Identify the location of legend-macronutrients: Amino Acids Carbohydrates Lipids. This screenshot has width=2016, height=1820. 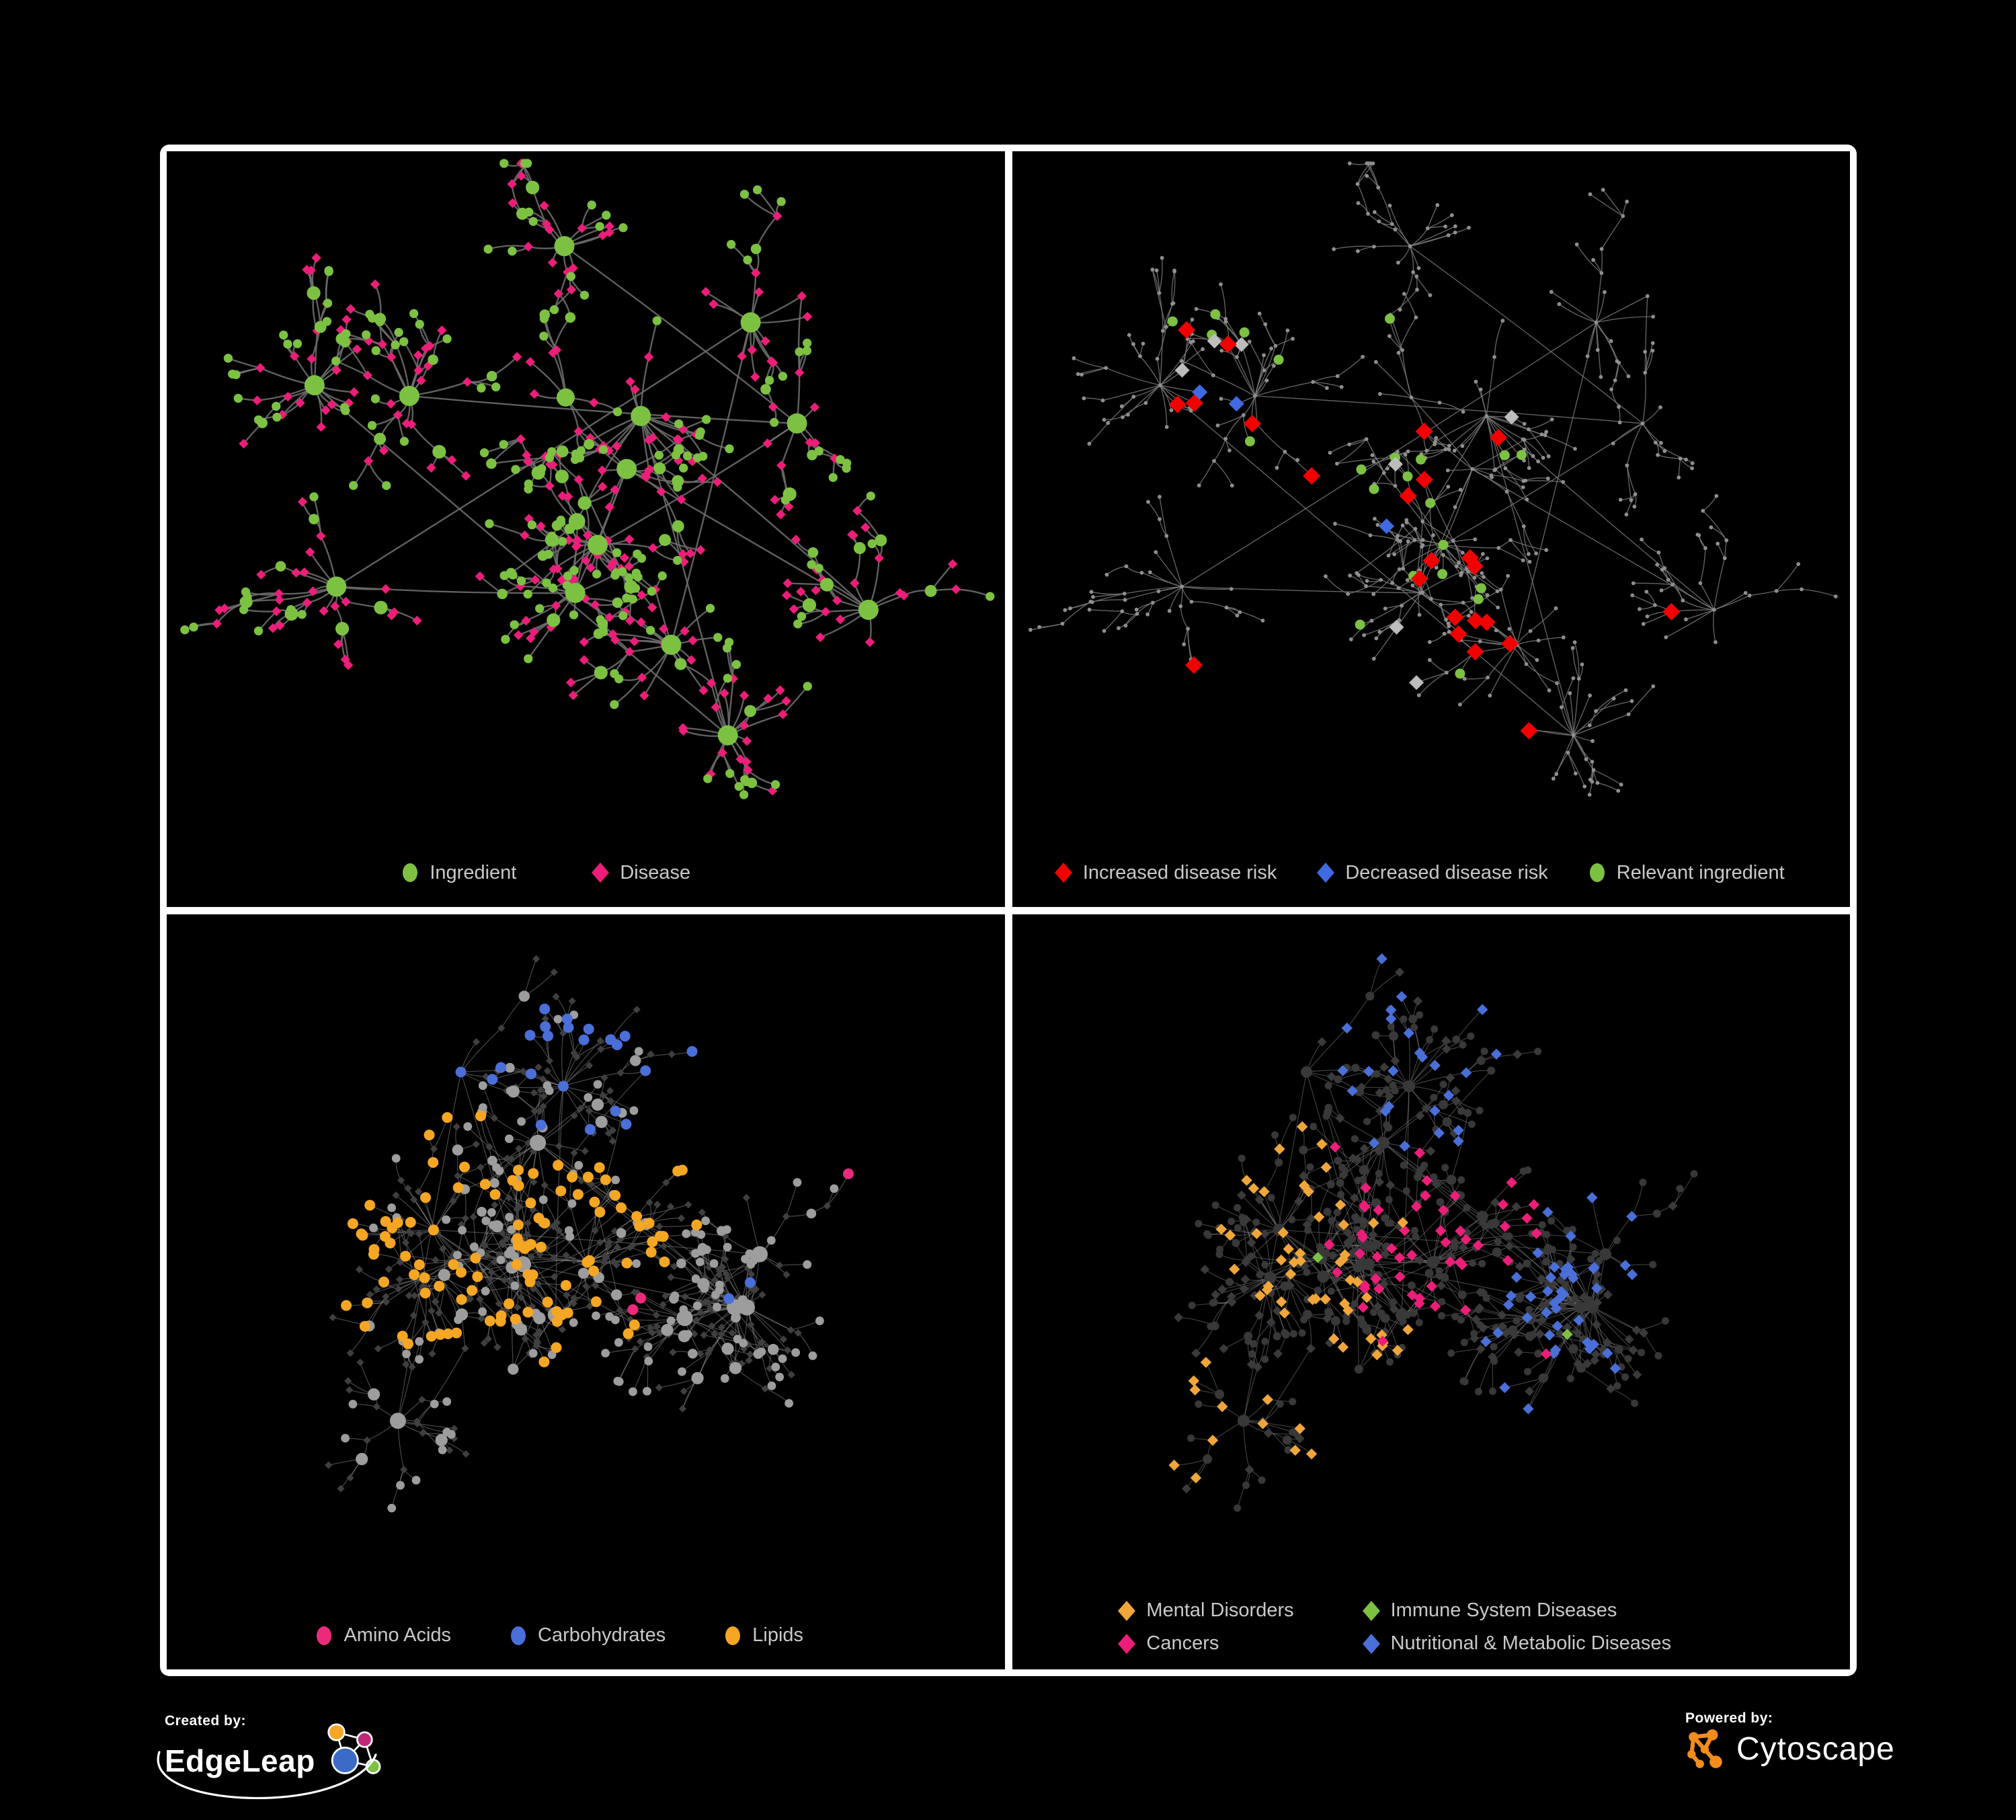
(572, 1635).